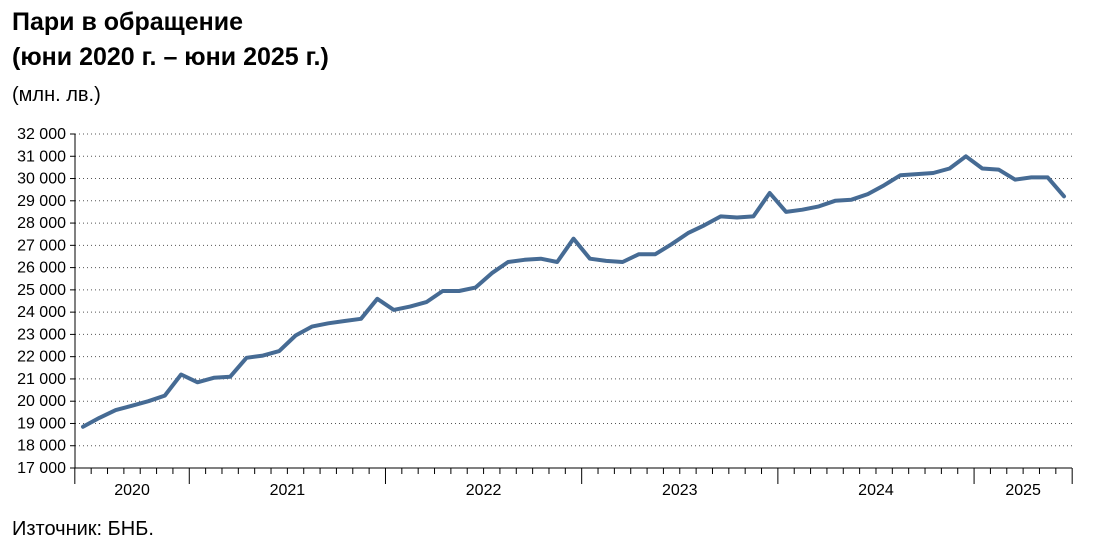 This screenshot has height=557, width=1098. Describe the element at coordinates (1023, 490) in the screenshot. I see `x-year-label: 2025` at that location.